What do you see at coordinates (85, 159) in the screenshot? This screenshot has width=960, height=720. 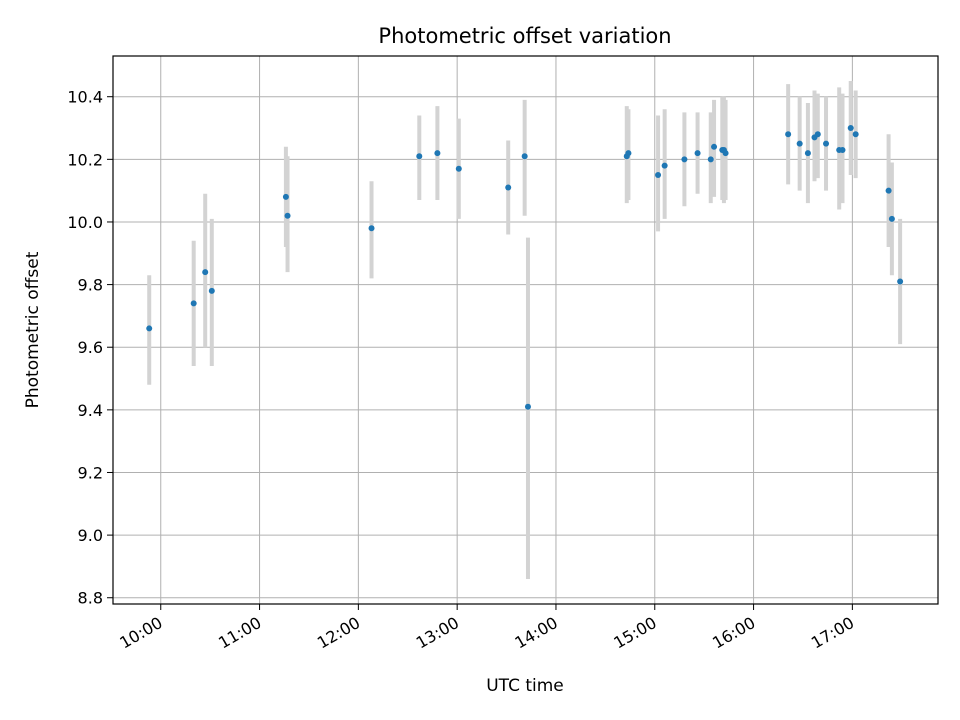 I see `y-tick-label: 10.2` at bounding box center [85, 159].